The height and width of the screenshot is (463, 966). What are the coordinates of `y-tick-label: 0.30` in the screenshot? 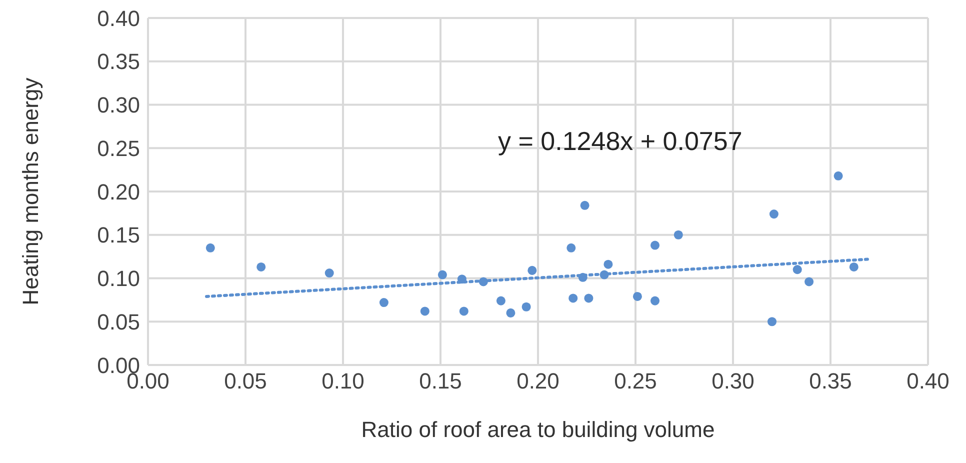 It's located at (118, 105).